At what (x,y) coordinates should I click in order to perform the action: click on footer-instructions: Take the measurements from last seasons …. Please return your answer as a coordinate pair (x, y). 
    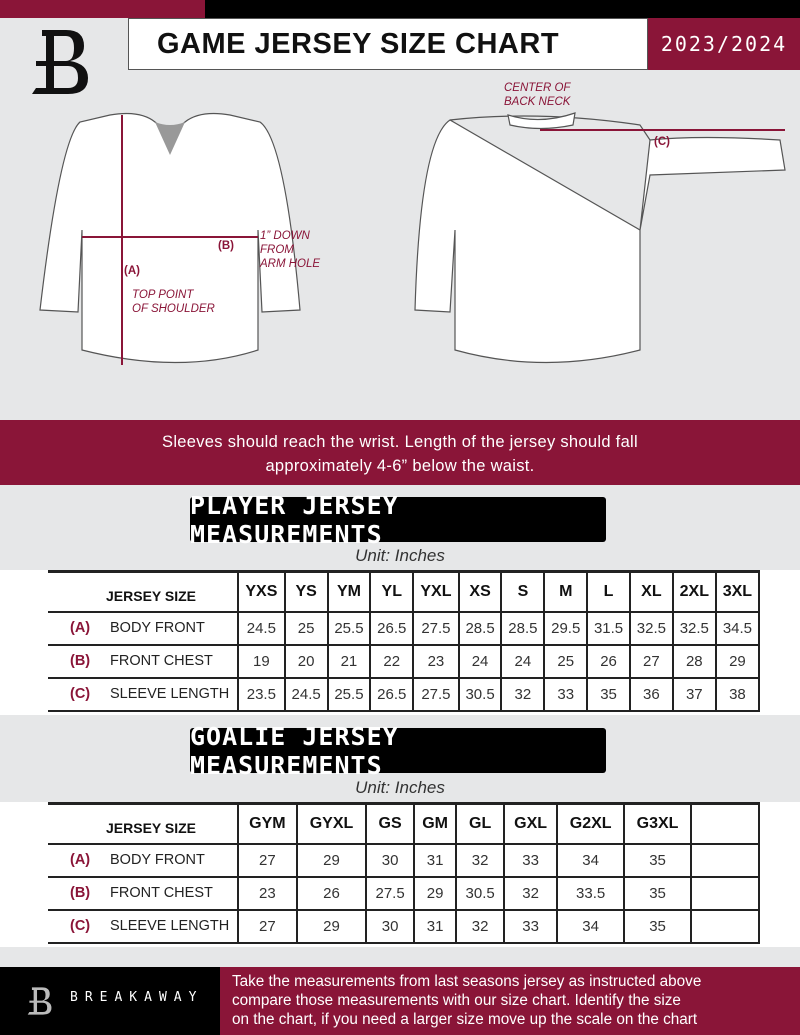
    Looking at the image, I should click on (510, 1001).